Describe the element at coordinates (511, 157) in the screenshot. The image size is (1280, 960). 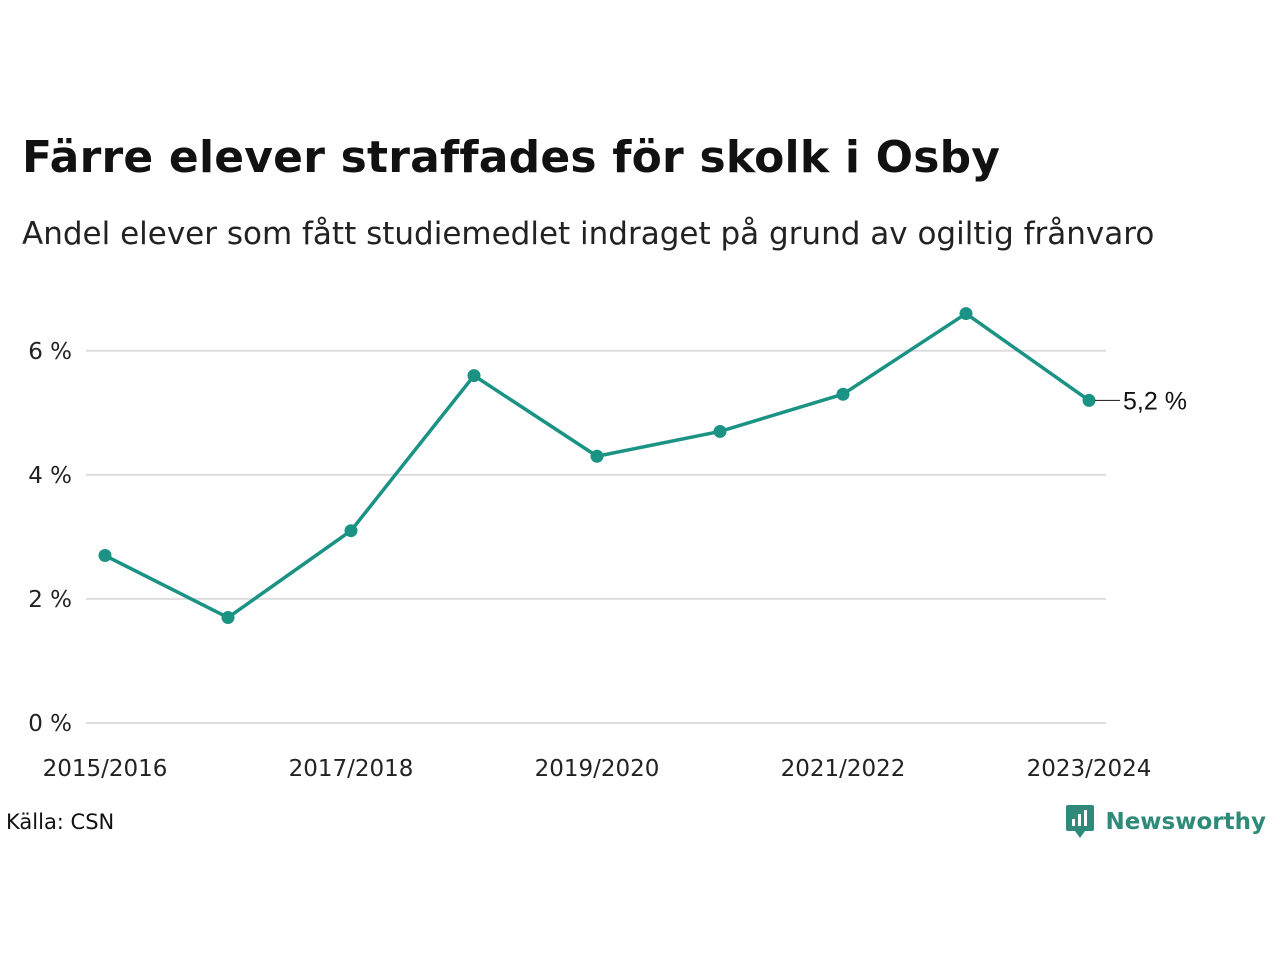
I see `chart-title: Färre elever straffades för skolk i Osby` at that location.